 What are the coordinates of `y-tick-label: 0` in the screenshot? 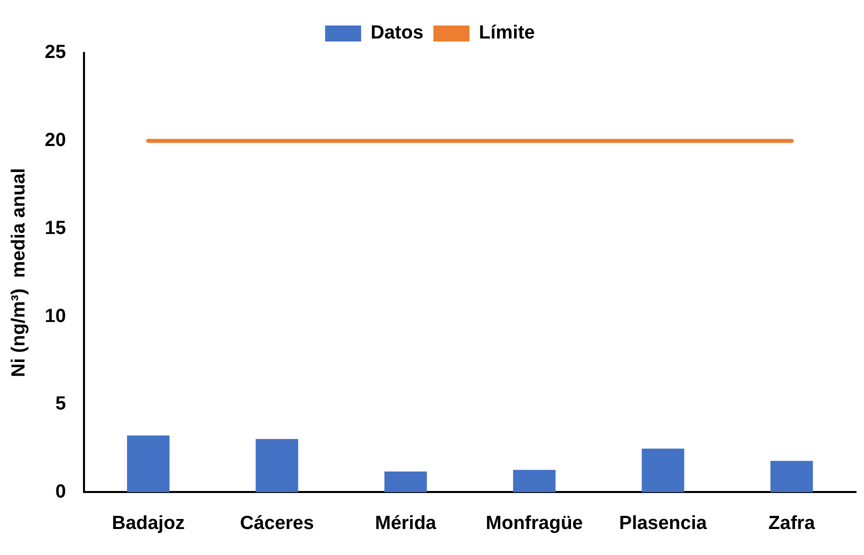 It's located at (60, 491).